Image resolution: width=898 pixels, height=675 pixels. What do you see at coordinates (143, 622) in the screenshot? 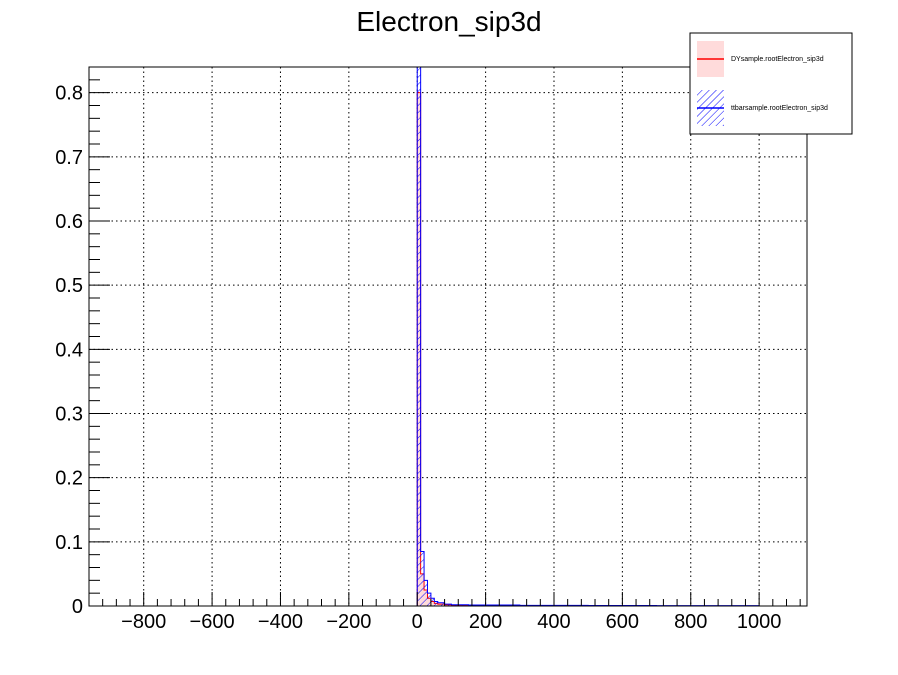
I see `x-tick-label: −800` at bounding box center [143, 622].